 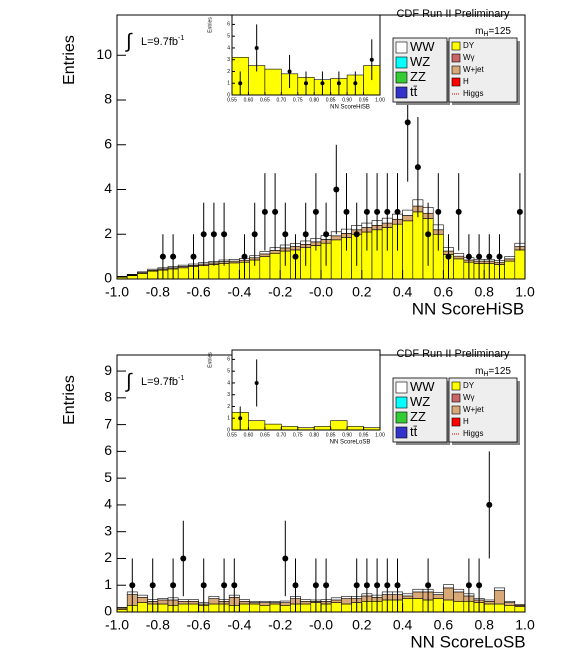 What do you see at coordinates (347, 435) in the screenshot?
I see `x-tick-label: 0.90` at bounding box center [347, 435].